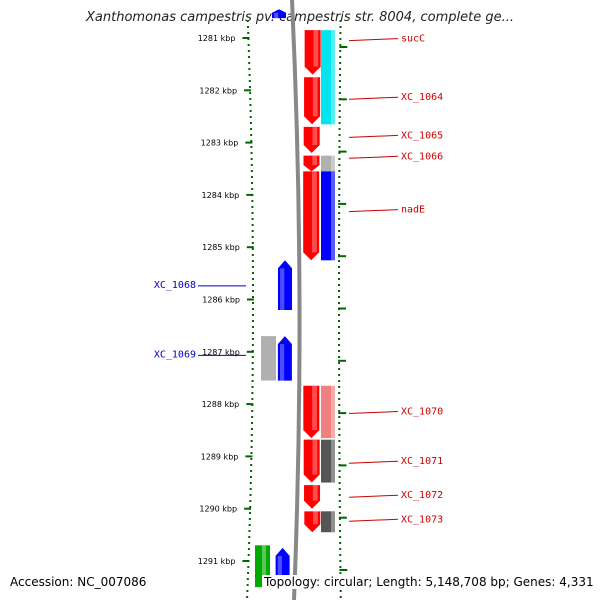 The image size is (600, 600). What do you see at coordinates (422, 495) in the screenshot?
I see `gene-label: XC_1072` at bounding box center [422, 495].